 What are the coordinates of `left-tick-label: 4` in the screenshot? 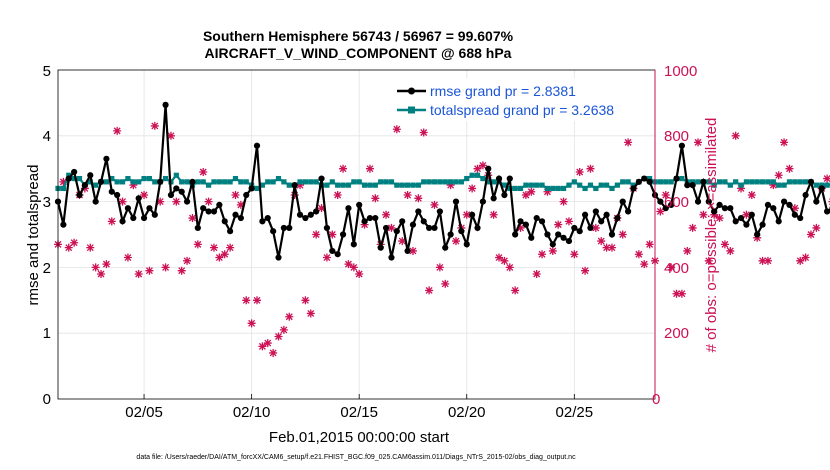 It's located at (47, 136).